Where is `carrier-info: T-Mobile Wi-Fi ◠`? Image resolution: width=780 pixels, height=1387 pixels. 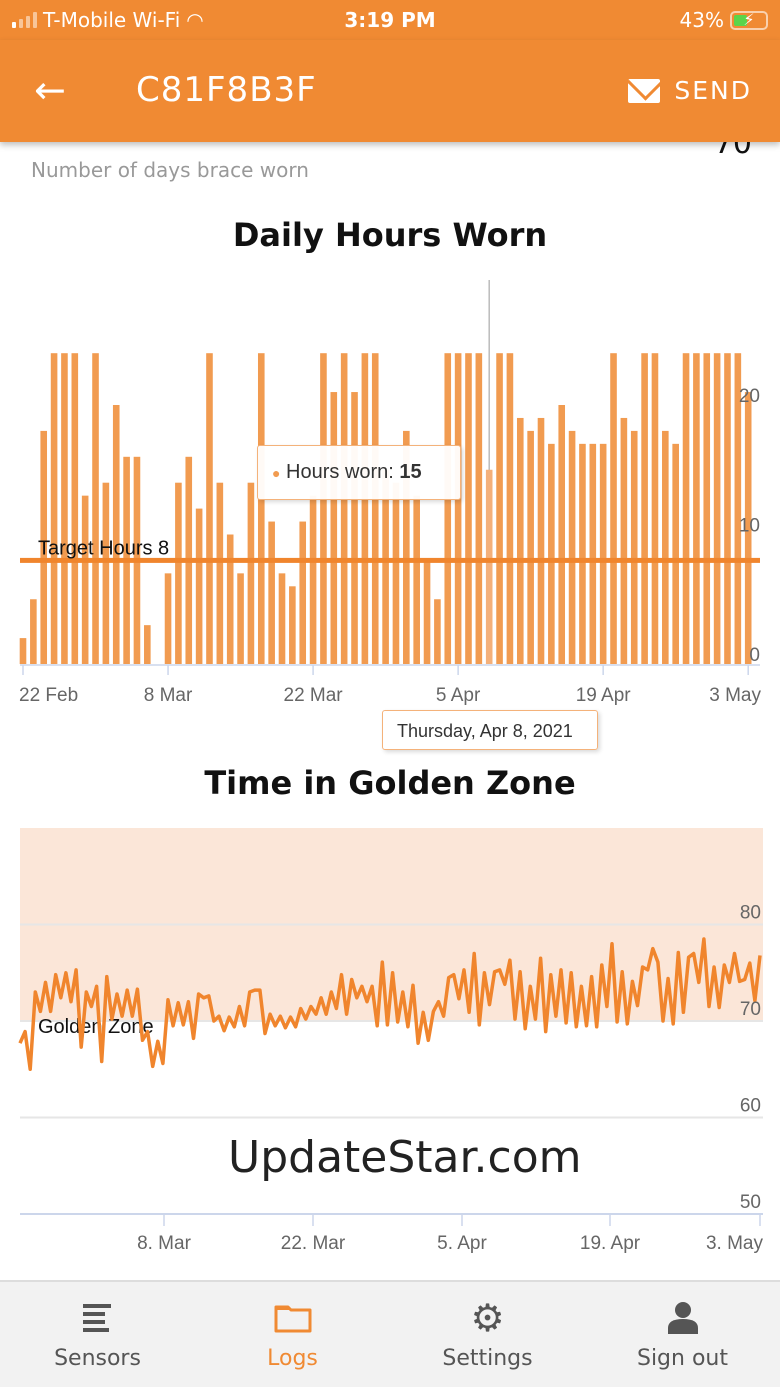 carrier-info: T-Mobile Wi-Fi ◠ is located at coordinates (108, 20).